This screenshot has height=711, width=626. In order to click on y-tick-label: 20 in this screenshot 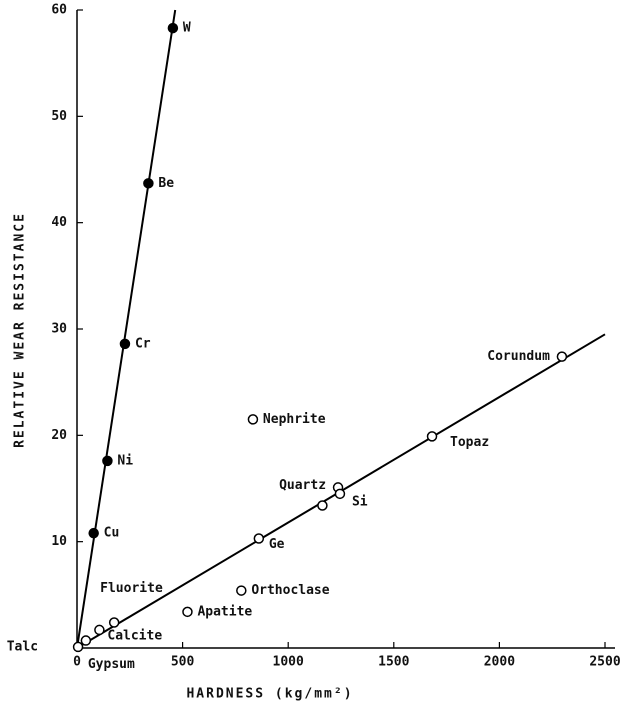, I will do `click(59, 435)`.